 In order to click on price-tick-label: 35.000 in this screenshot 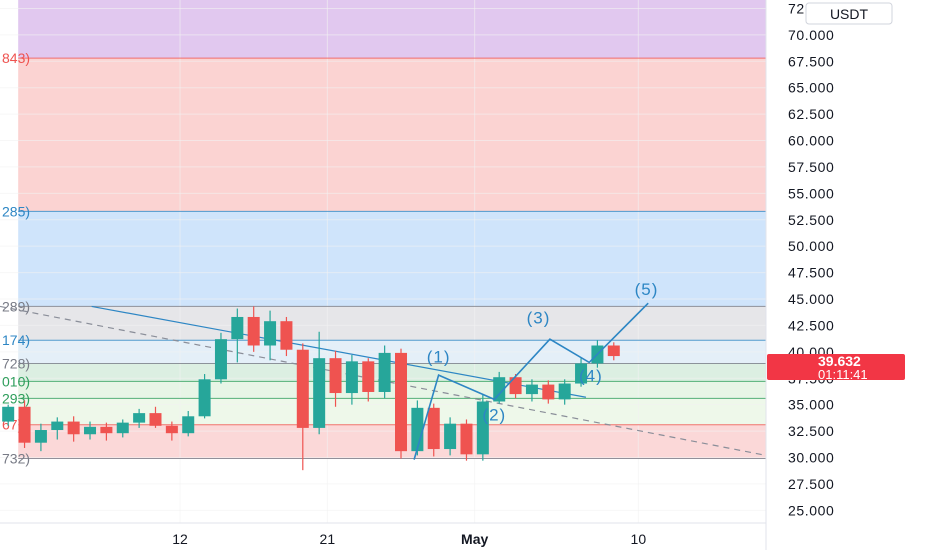, I will do `click(811, 405)`.